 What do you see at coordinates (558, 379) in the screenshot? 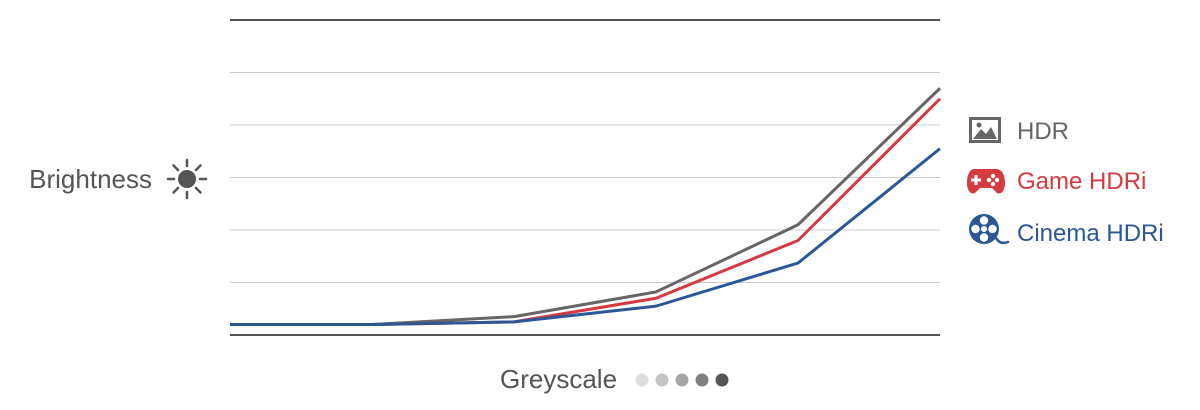
I see `x-axis-label: Greyscale` at bounding box center [558, 379].